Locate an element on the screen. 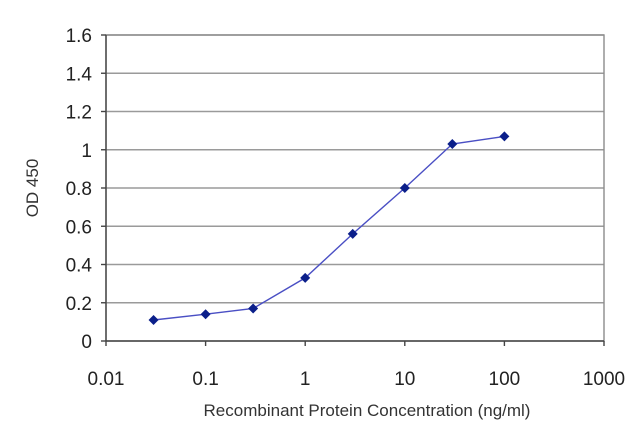  y-tick-label: 0 is located at coordinates (86, 342).